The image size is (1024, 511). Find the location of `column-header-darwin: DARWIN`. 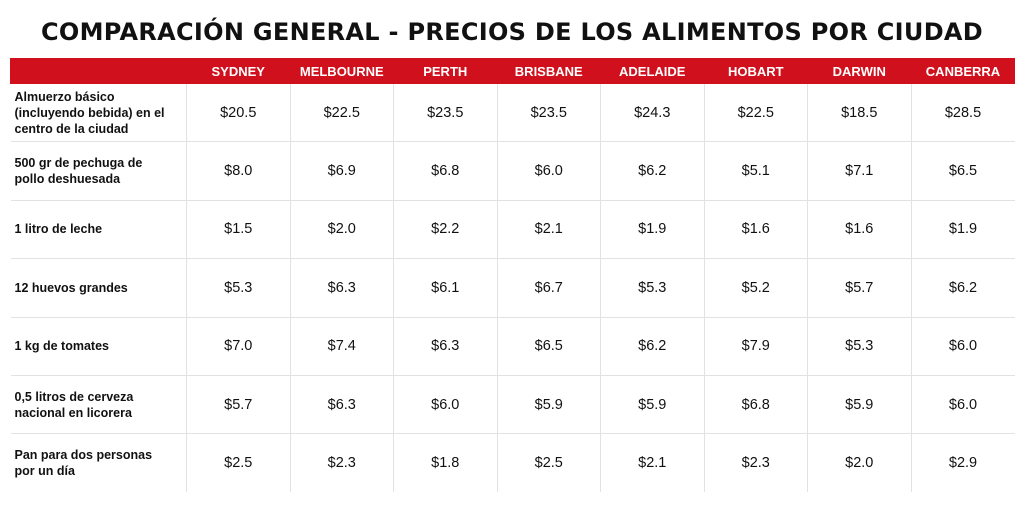

column-header-darwin: DARWIN is located at coordinates (859, 71).